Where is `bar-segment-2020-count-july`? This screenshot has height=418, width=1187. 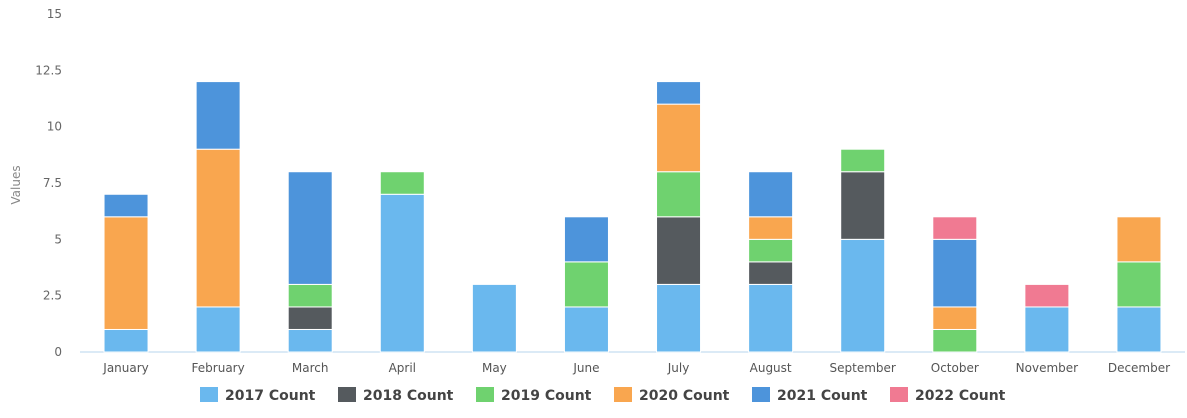 bar-segment-2020-count-july is located at coordinates (679, 138).